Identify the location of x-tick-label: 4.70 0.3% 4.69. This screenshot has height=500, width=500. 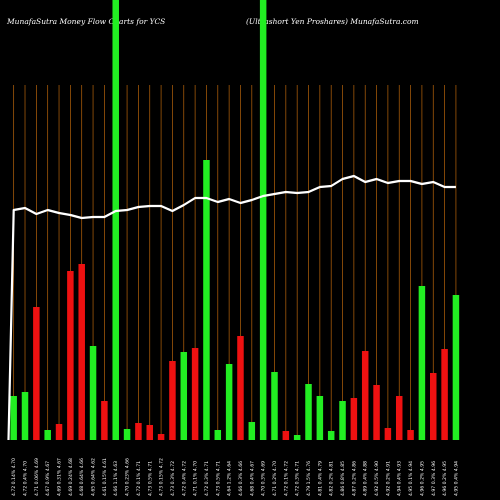
(264, 478).